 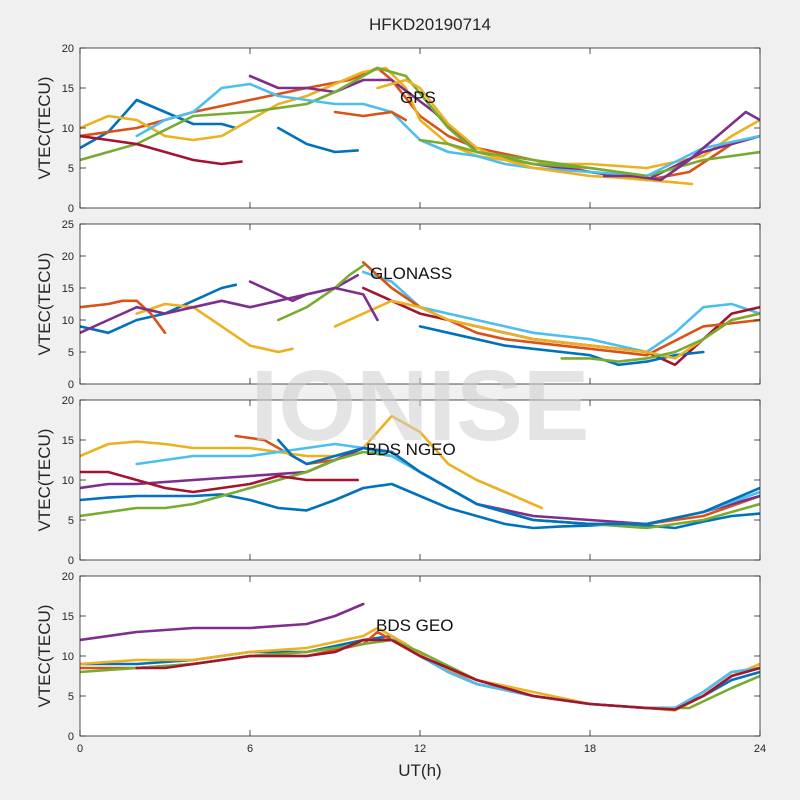 What do you see at coordinates (420, 749) in the screenshot?
I see `x-tick-label: 12` at bounding box center [420, 749].